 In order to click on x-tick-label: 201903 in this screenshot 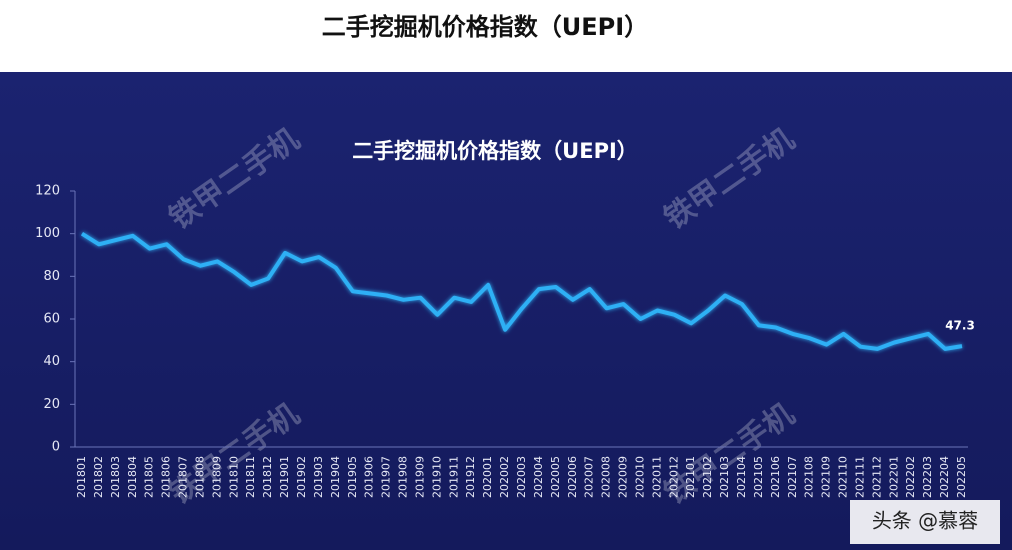, I will do `click(318, 477)`.